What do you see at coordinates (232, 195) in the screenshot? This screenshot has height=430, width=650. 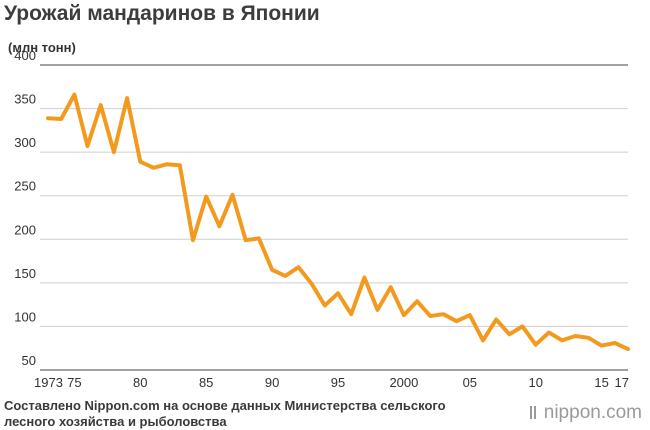 I see `data-point-1987` at bounding box center [232, 195].